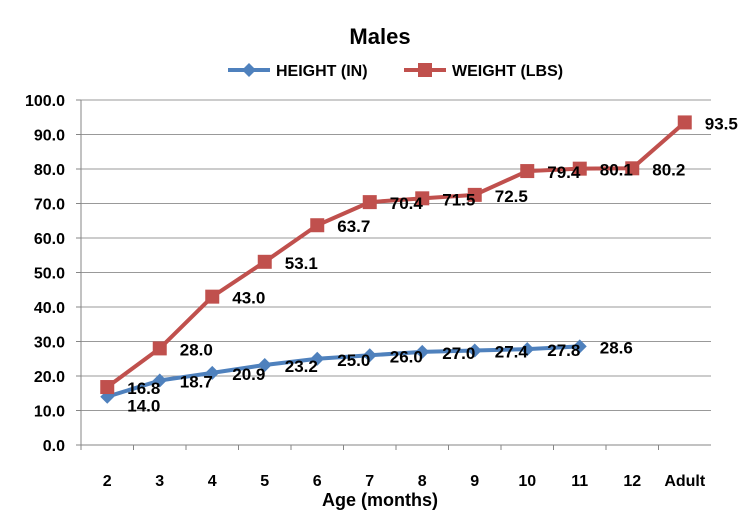 Image resolution: width=752 pixels, height=530 pixels. What do you see at coordinates (579, 481) in the screenshot?
I see `x-tick-label: 11` at bounding box center [579, 481].